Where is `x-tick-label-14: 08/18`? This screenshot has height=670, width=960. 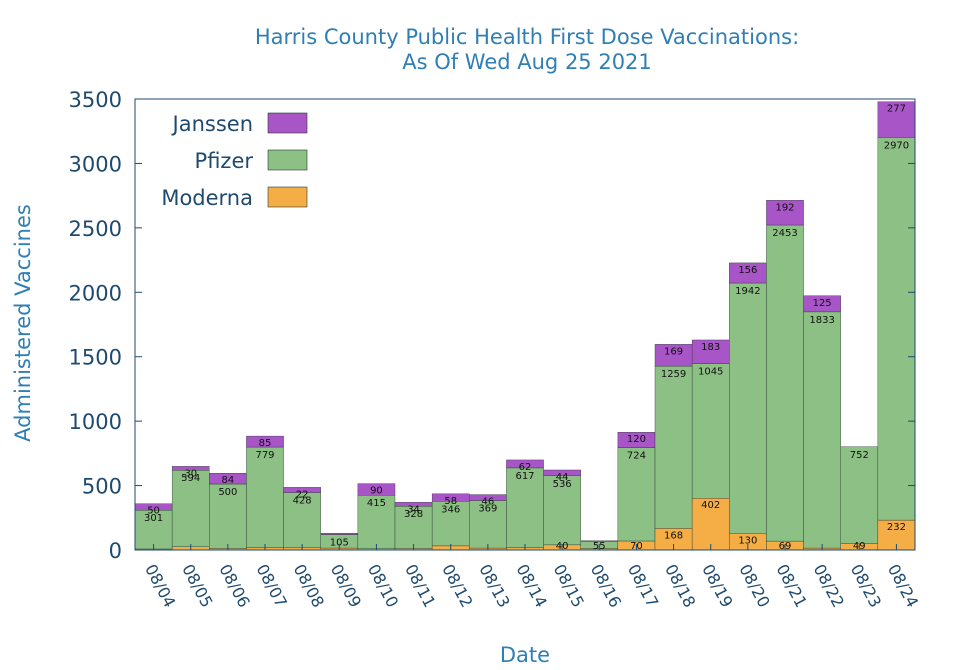
x-tick-label-14: 08/18 is located at coordinates (680, 586).